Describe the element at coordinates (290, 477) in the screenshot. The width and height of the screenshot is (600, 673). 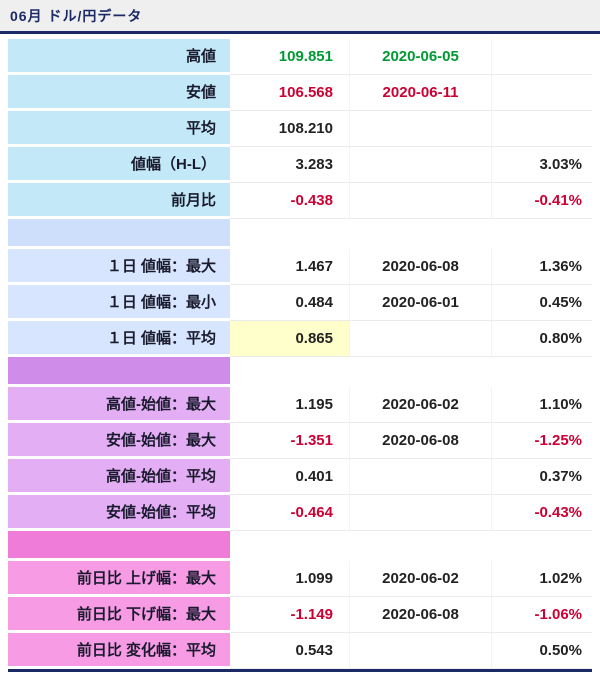
I see `row-value-cell: 0.401` at that location.